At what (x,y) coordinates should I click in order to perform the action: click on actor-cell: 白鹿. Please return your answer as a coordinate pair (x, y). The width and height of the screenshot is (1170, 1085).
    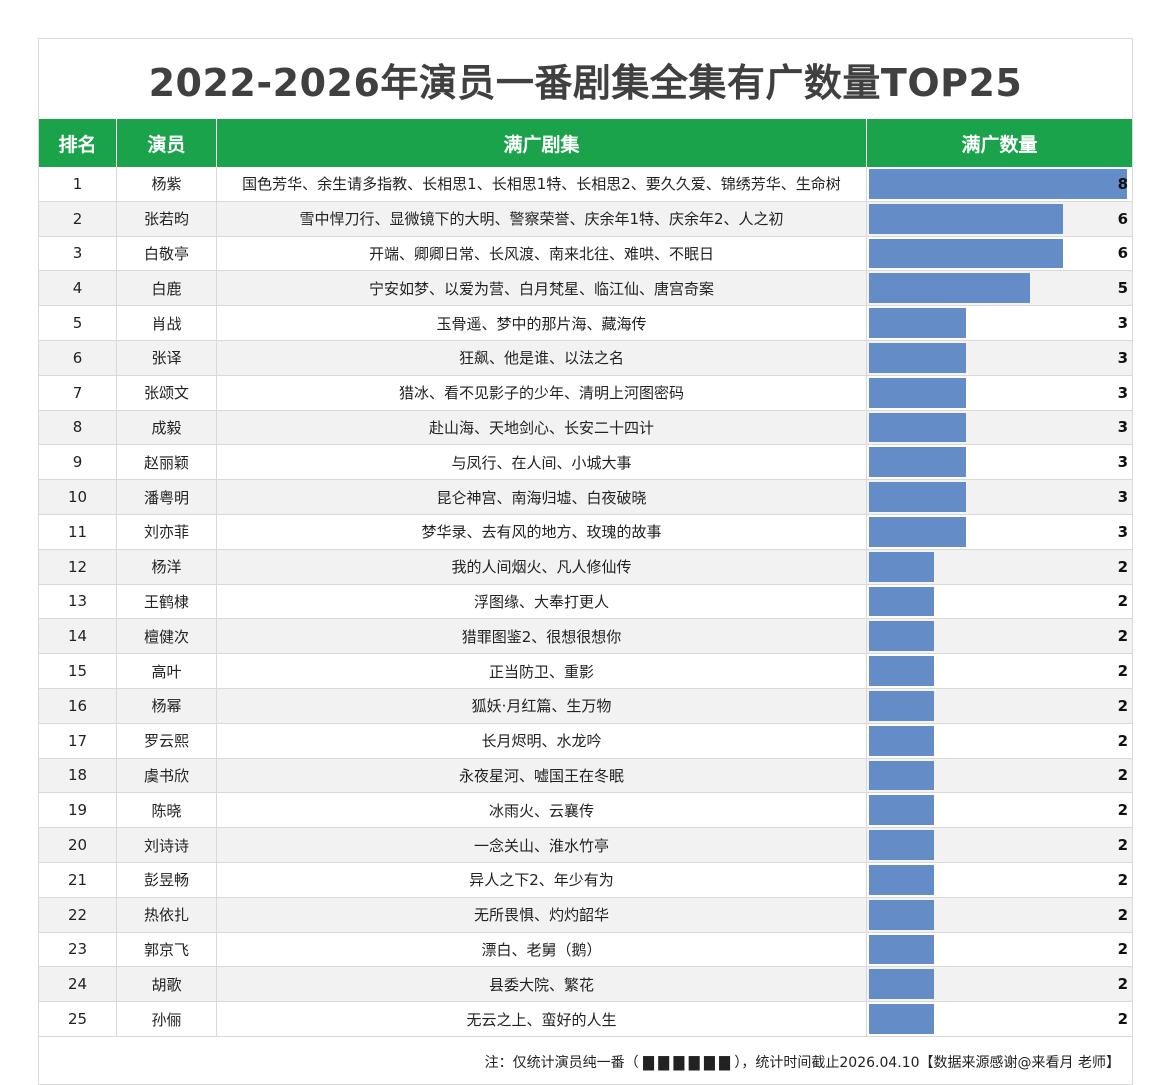
    Looking at the image, I should click on (167, 288).